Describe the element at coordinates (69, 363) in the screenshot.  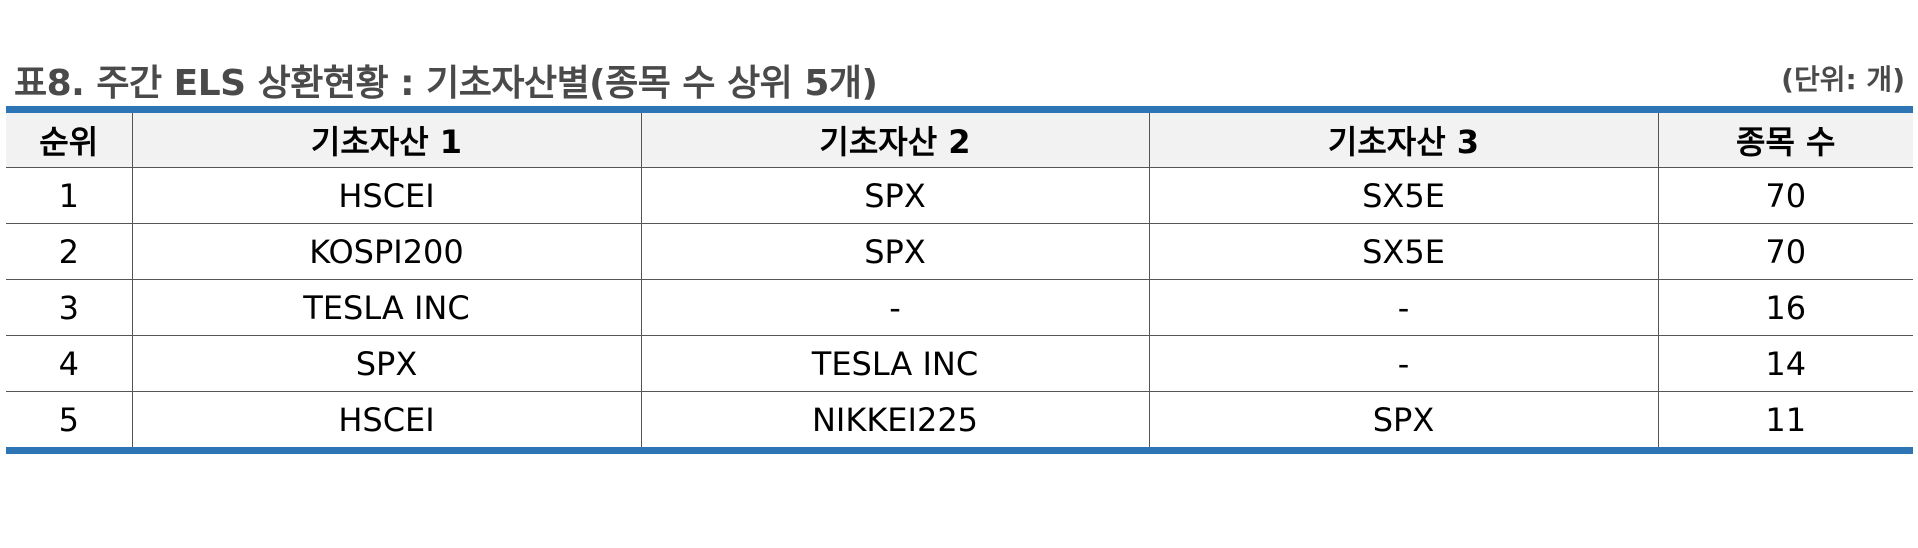
I see `cell-rank: 4` at that location.